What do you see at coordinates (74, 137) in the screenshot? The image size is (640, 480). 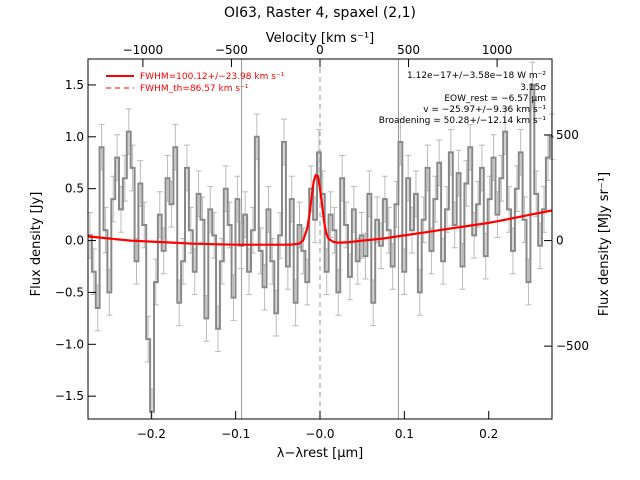 I see `y-tick-label: 1.0` at bounding box center [74, 137].